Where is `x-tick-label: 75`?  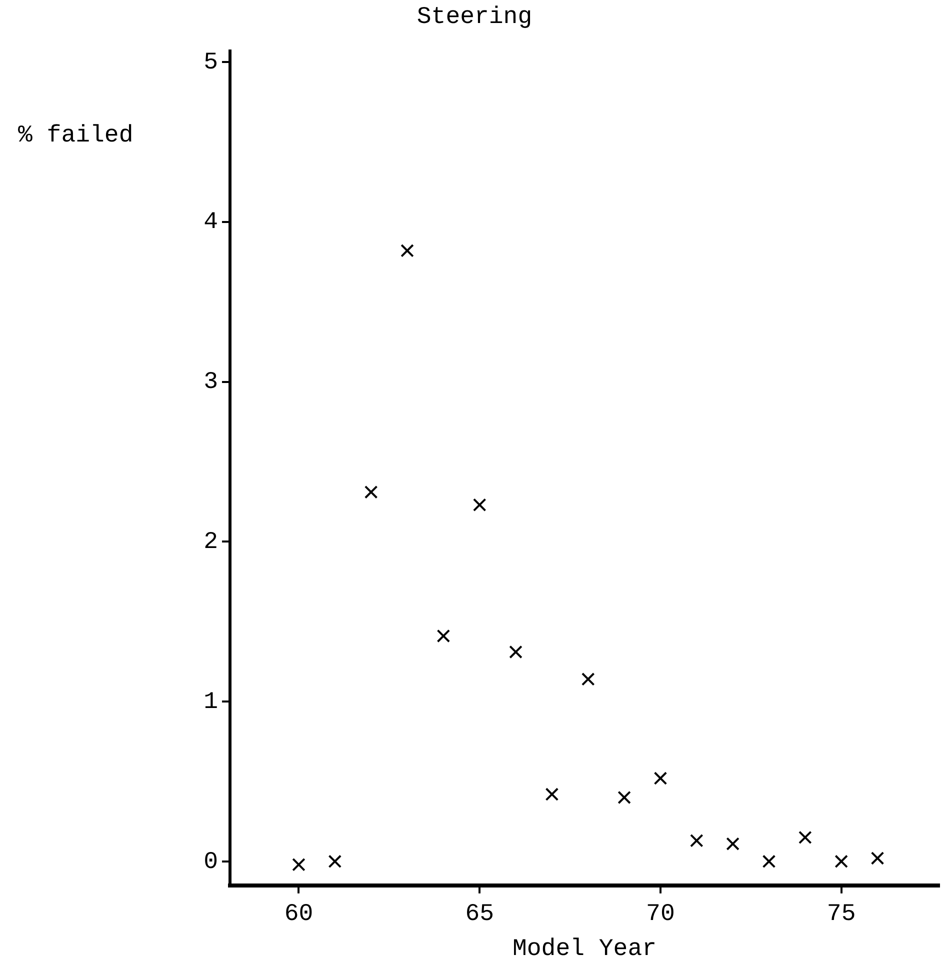
x-tick-label: 75 is located at coordinates (841, 914).